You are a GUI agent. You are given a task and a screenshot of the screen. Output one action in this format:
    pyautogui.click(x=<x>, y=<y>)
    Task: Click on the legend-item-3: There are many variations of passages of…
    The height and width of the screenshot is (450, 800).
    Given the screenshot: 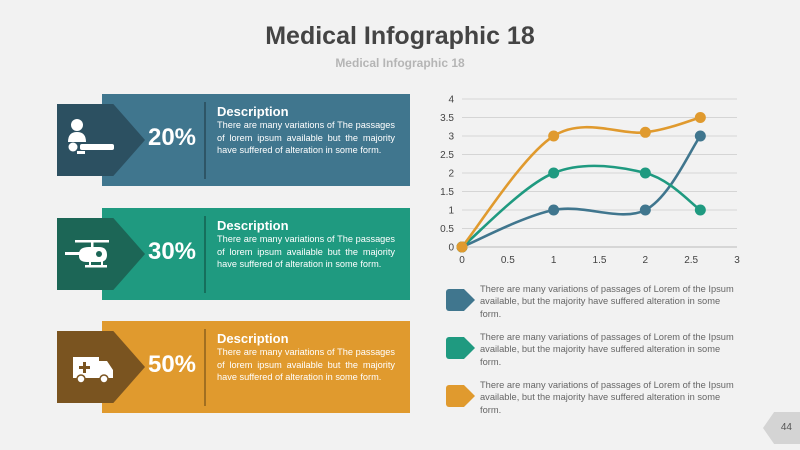 What is the action you would take?
    pyautogui.click(x=596, y=401)
    